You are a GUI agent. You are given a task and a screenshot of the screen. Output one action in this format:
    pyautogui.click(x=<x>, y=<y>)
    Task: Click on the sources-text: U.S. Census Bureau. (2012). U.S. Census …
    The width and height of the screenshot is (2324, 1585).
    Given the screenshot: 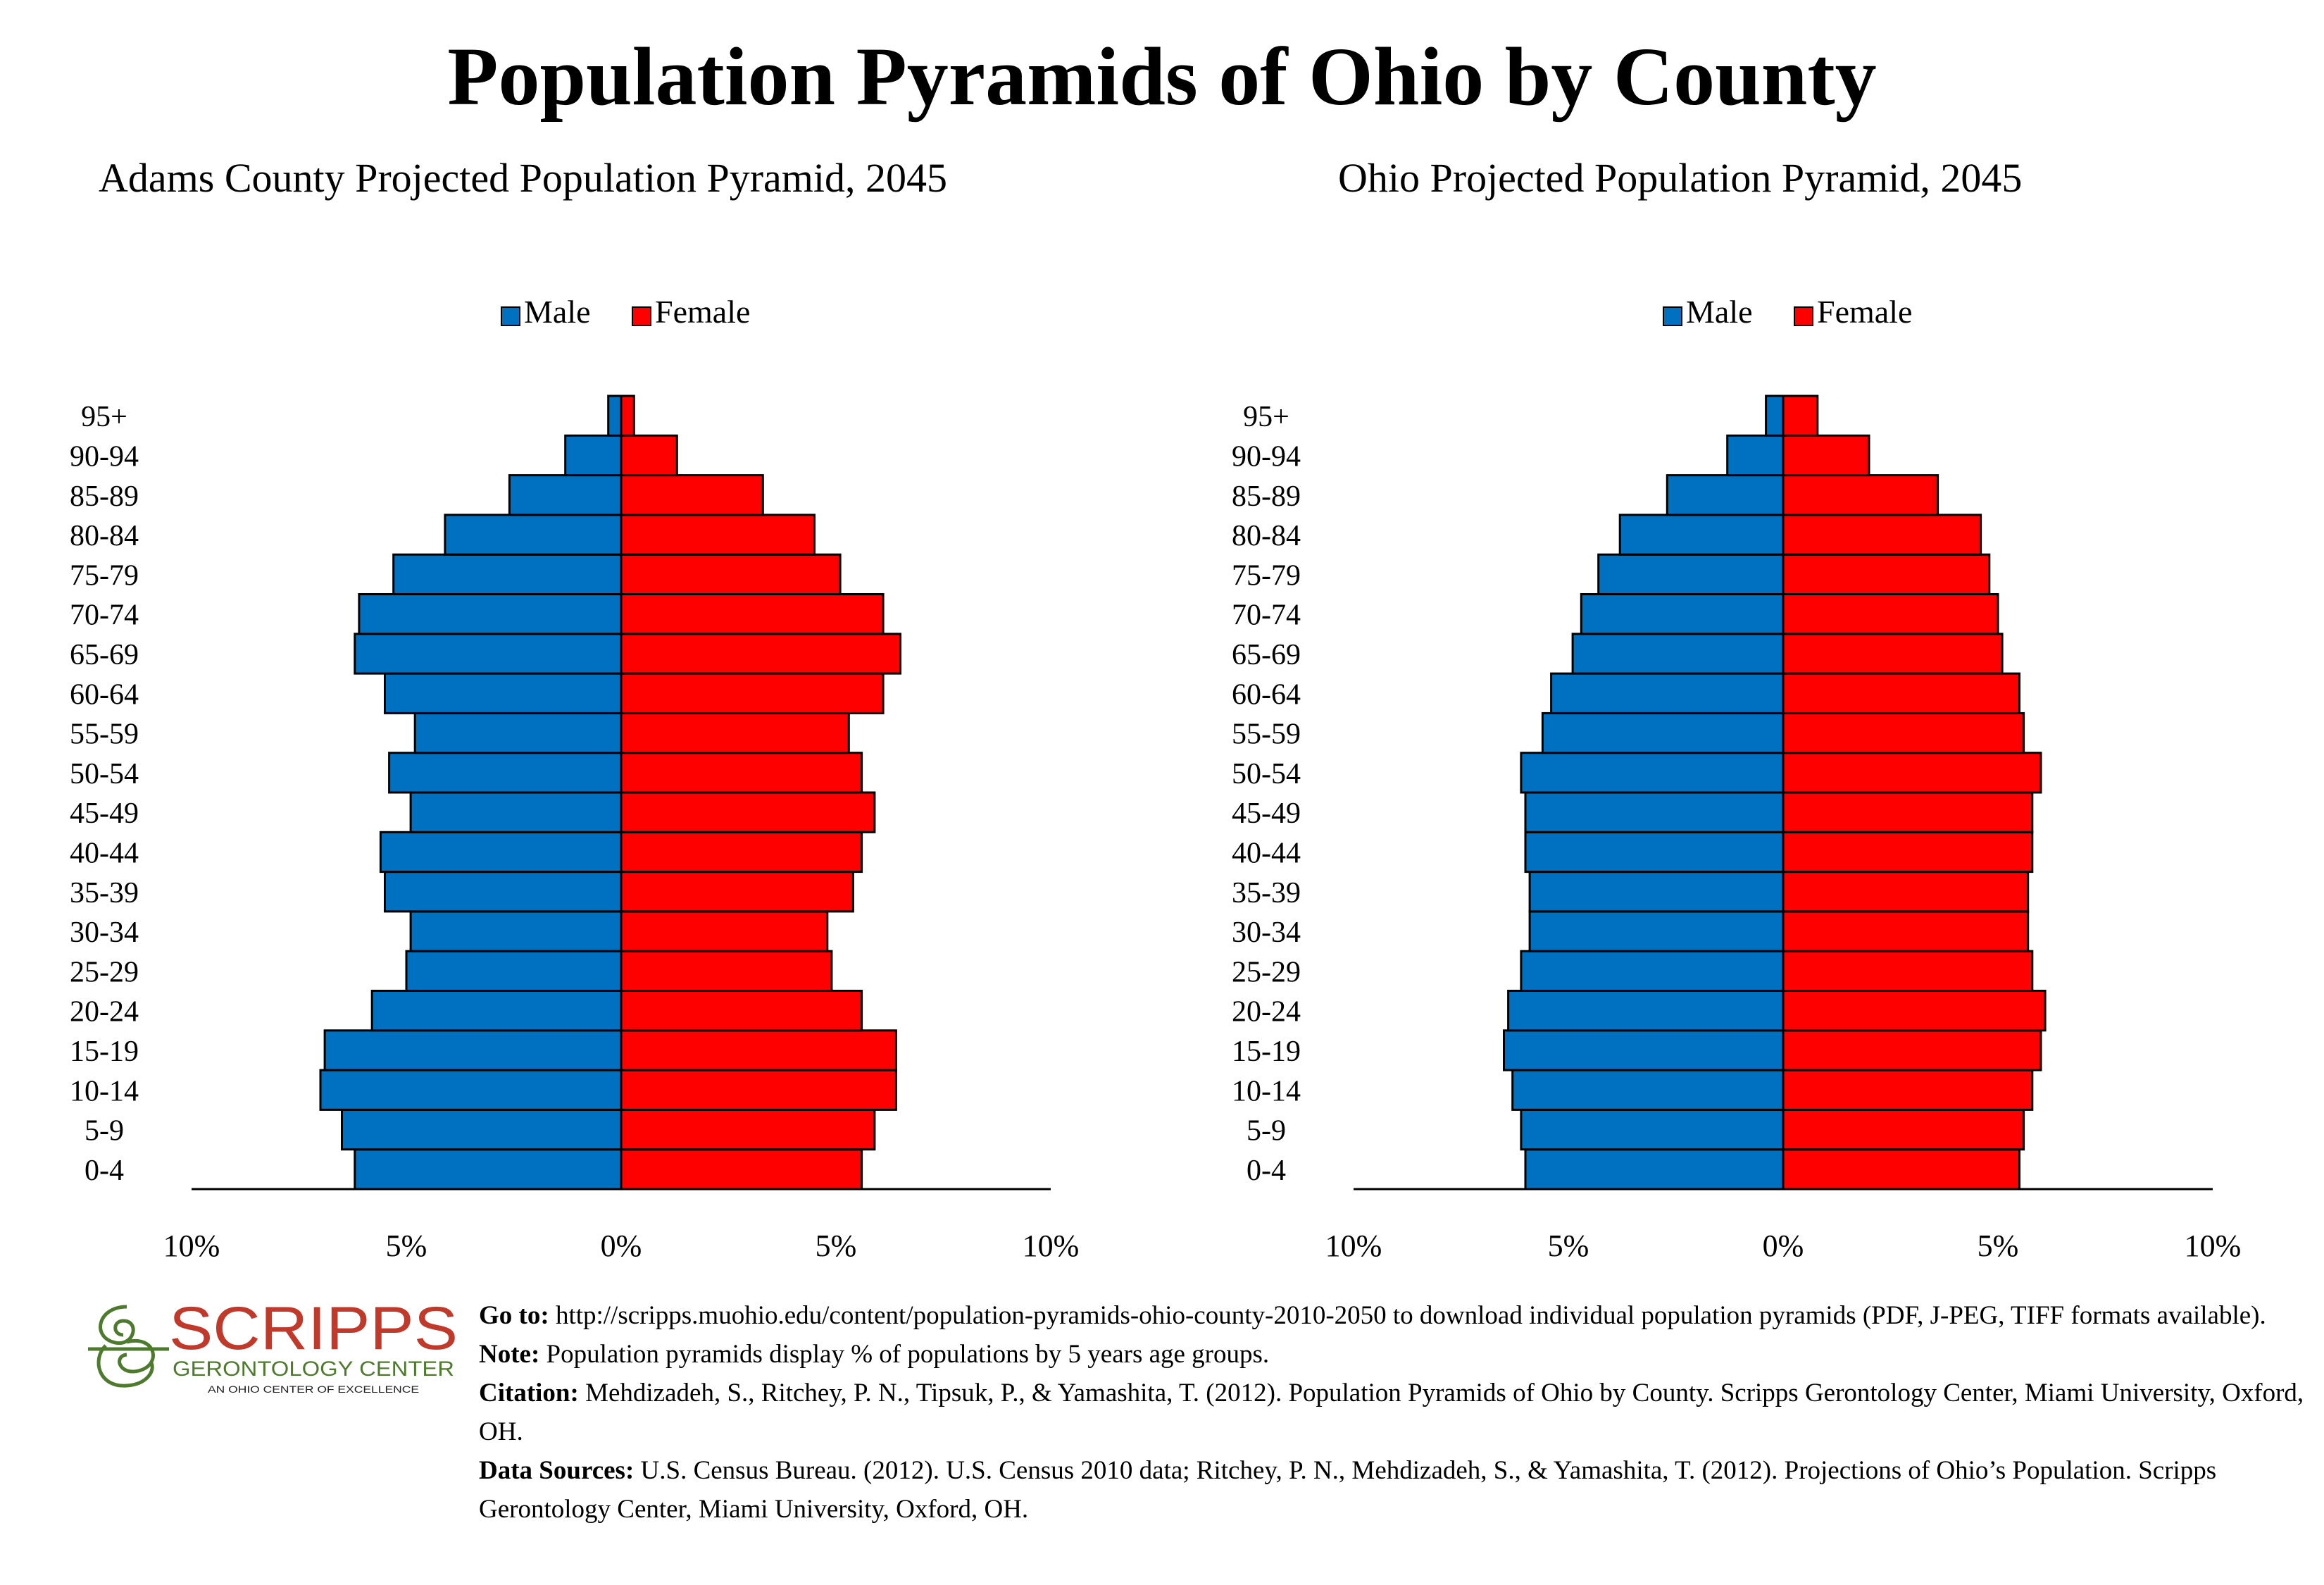 What is the action you would take?
    pyautogui.click(x=1348, y=1490)
    